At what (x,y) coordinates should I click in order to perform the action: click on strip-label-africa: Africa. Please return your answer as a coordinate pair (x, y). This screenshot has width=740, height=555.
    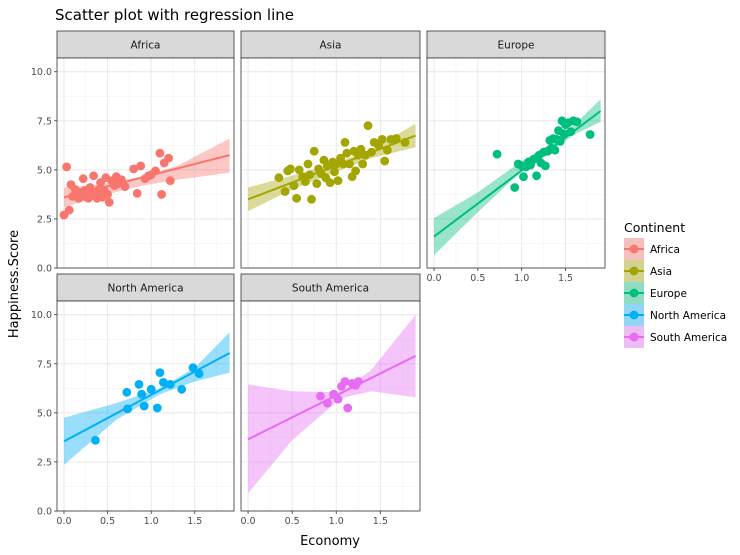
    Looking at the image, I should click on (146, 46).